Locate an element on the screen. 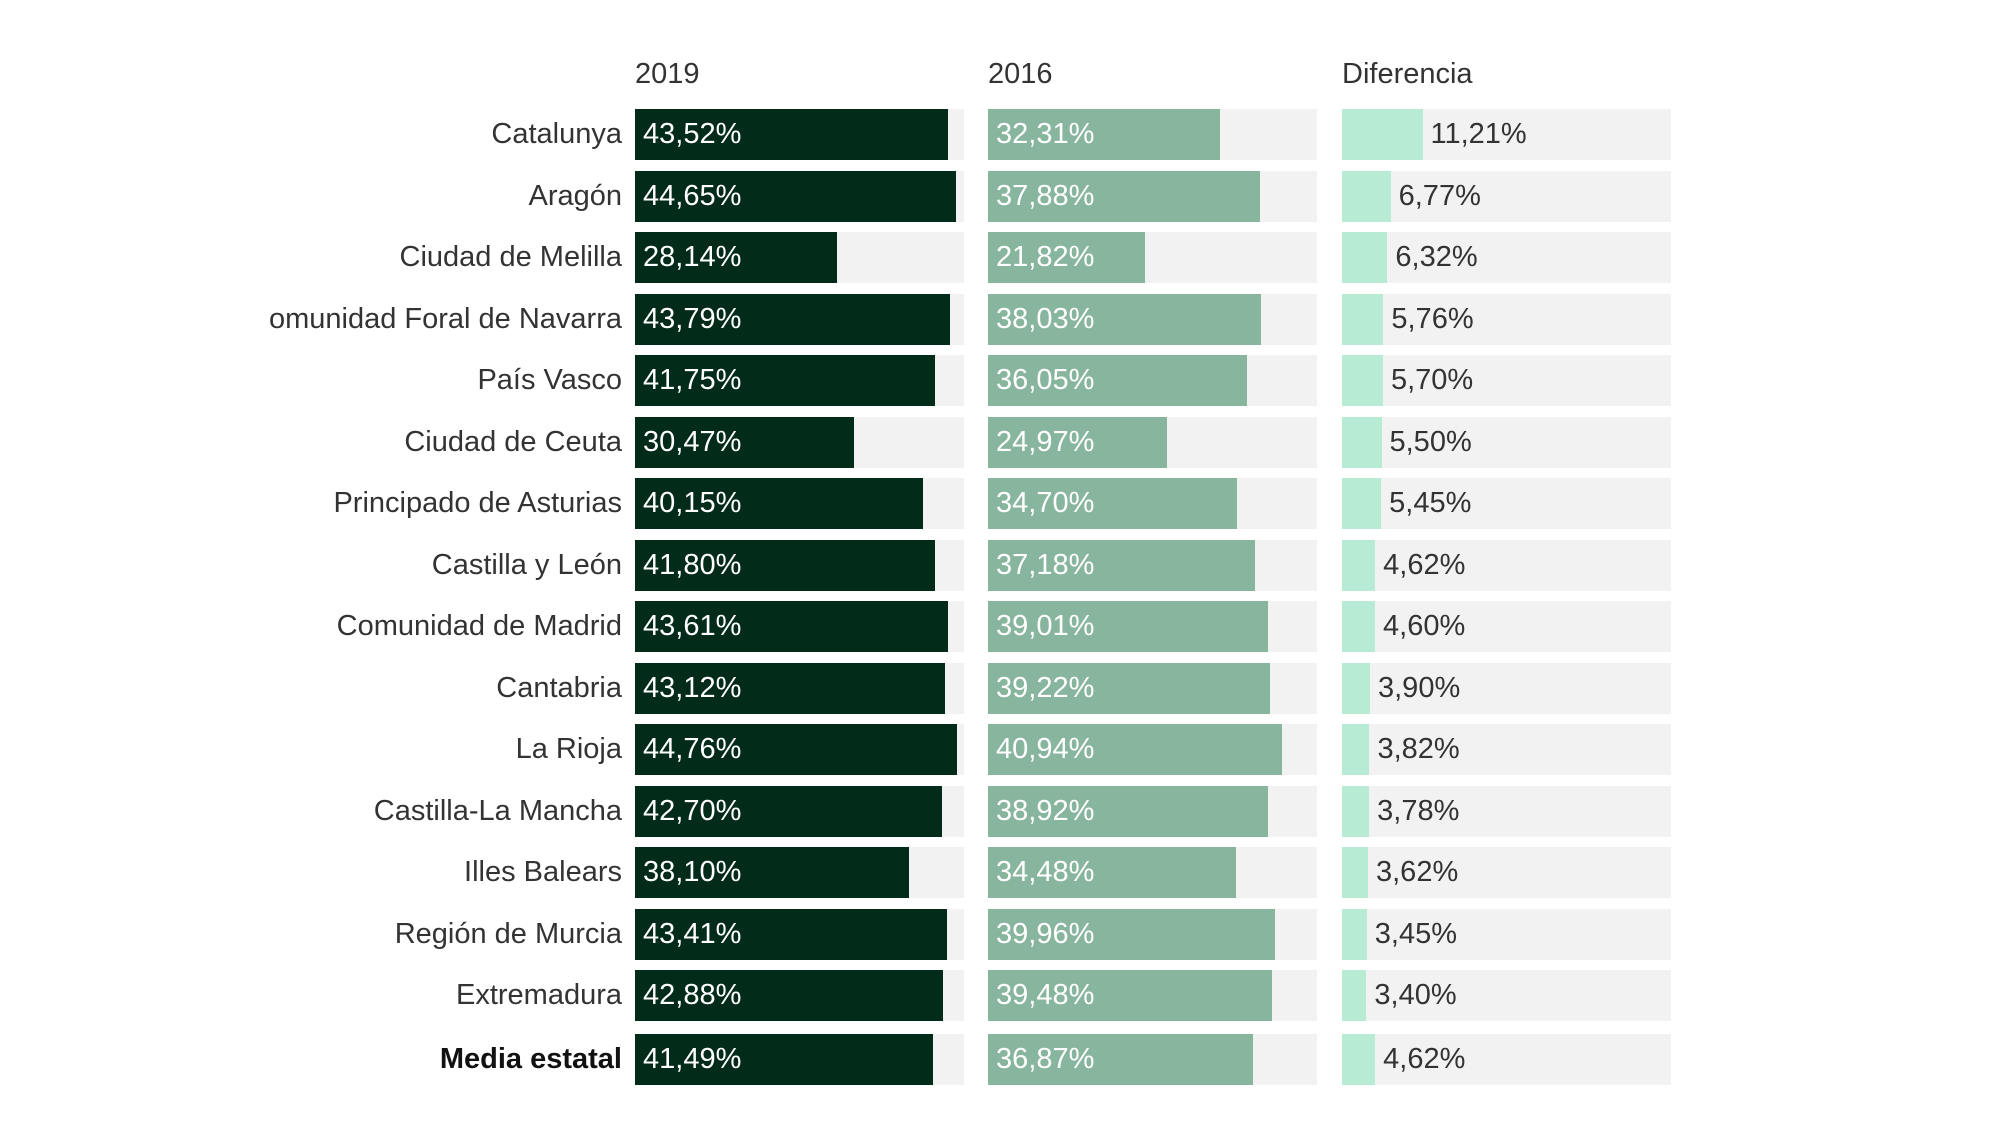 The image size is (2000, 1143). column-header-2019: 2019 is located at coordinates (667, 74).